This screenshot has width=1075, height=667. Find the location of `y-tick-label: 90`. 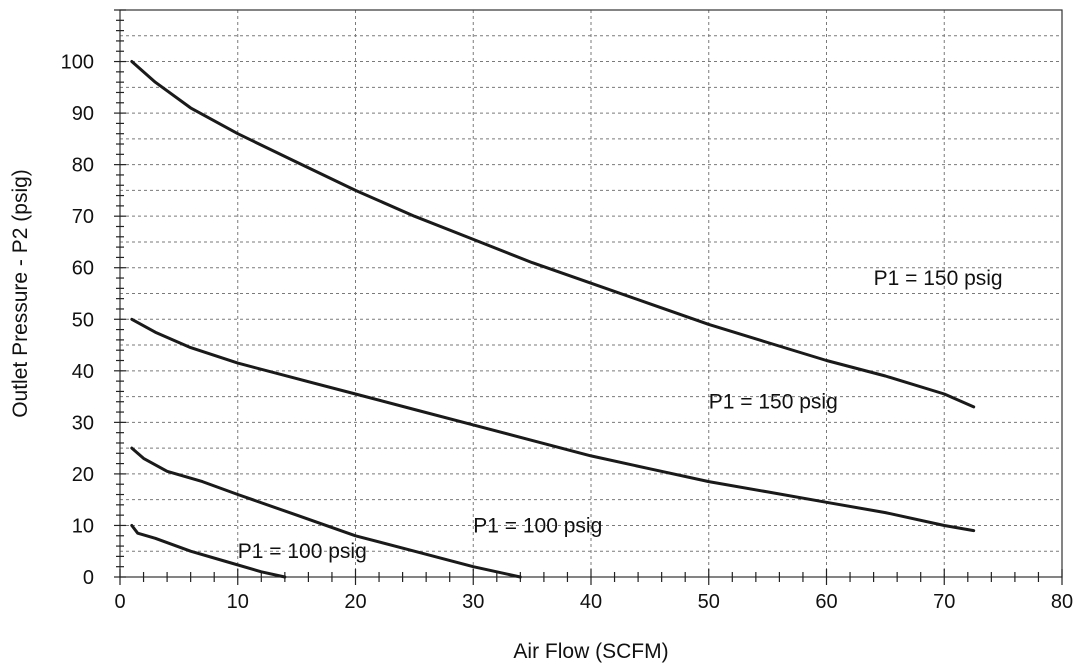

y-tick-label: 90 is located at coordinates (83, 114).